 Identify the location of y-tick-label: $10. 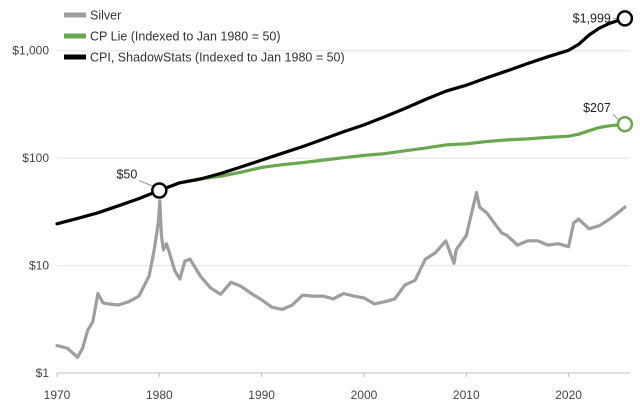
(39, 266).